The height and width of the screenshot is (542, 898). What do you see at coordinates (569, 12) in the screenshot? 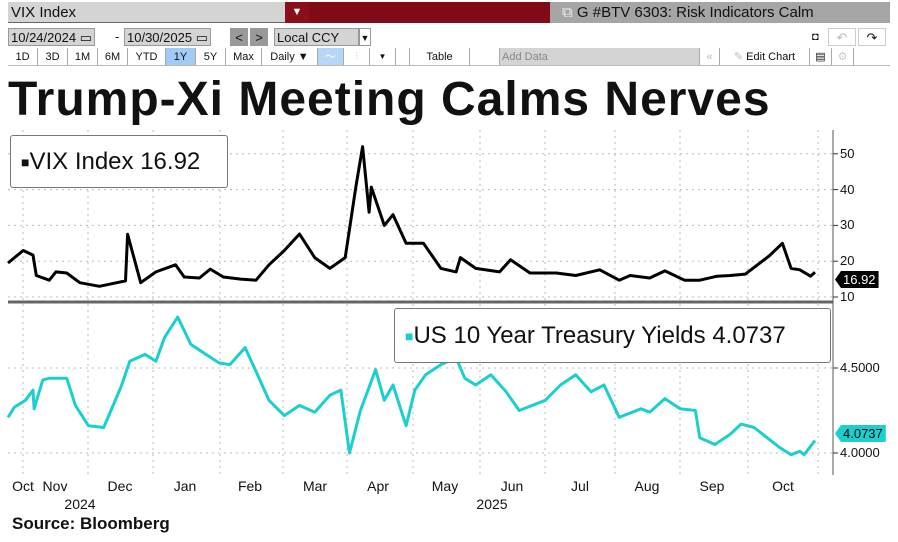
I see `popout-icon: ⧉` at bounding box center [569, 12].